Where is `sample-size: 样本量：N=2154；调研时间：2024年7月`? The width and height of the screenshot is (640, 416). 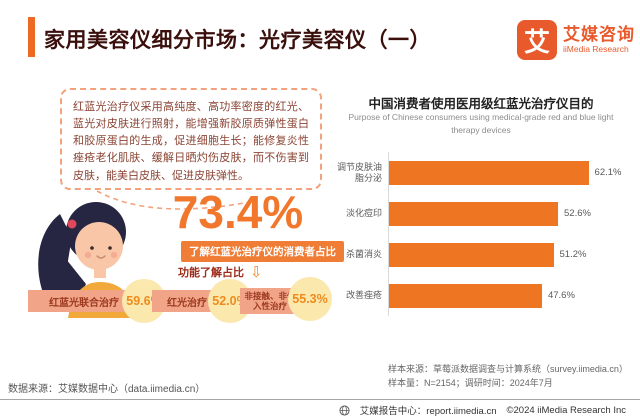 sample-size: 样本量：N=2154；调研时间：2024年7月 is located at coordinates (470, 383).